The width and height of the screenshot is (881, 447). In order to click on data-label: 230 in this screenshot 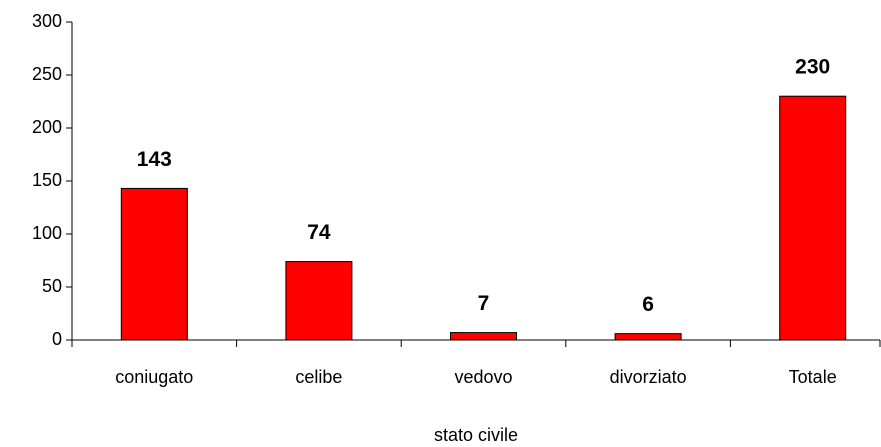, I will do `click(812, 67)`.